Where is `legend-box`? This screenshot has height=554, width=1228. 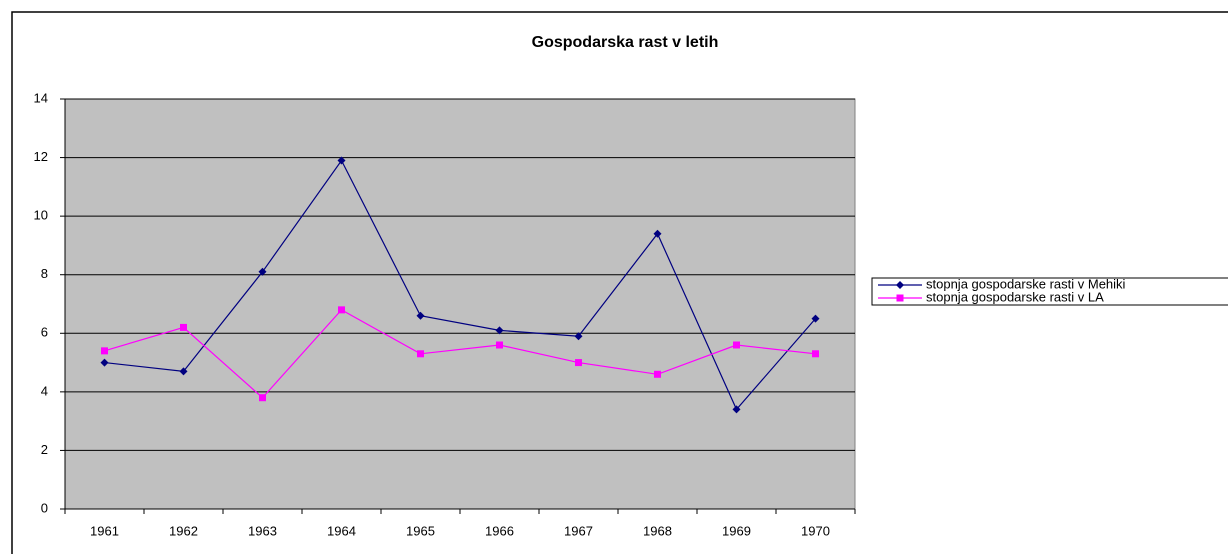
legend-box is located at coordinates (1049, 291).